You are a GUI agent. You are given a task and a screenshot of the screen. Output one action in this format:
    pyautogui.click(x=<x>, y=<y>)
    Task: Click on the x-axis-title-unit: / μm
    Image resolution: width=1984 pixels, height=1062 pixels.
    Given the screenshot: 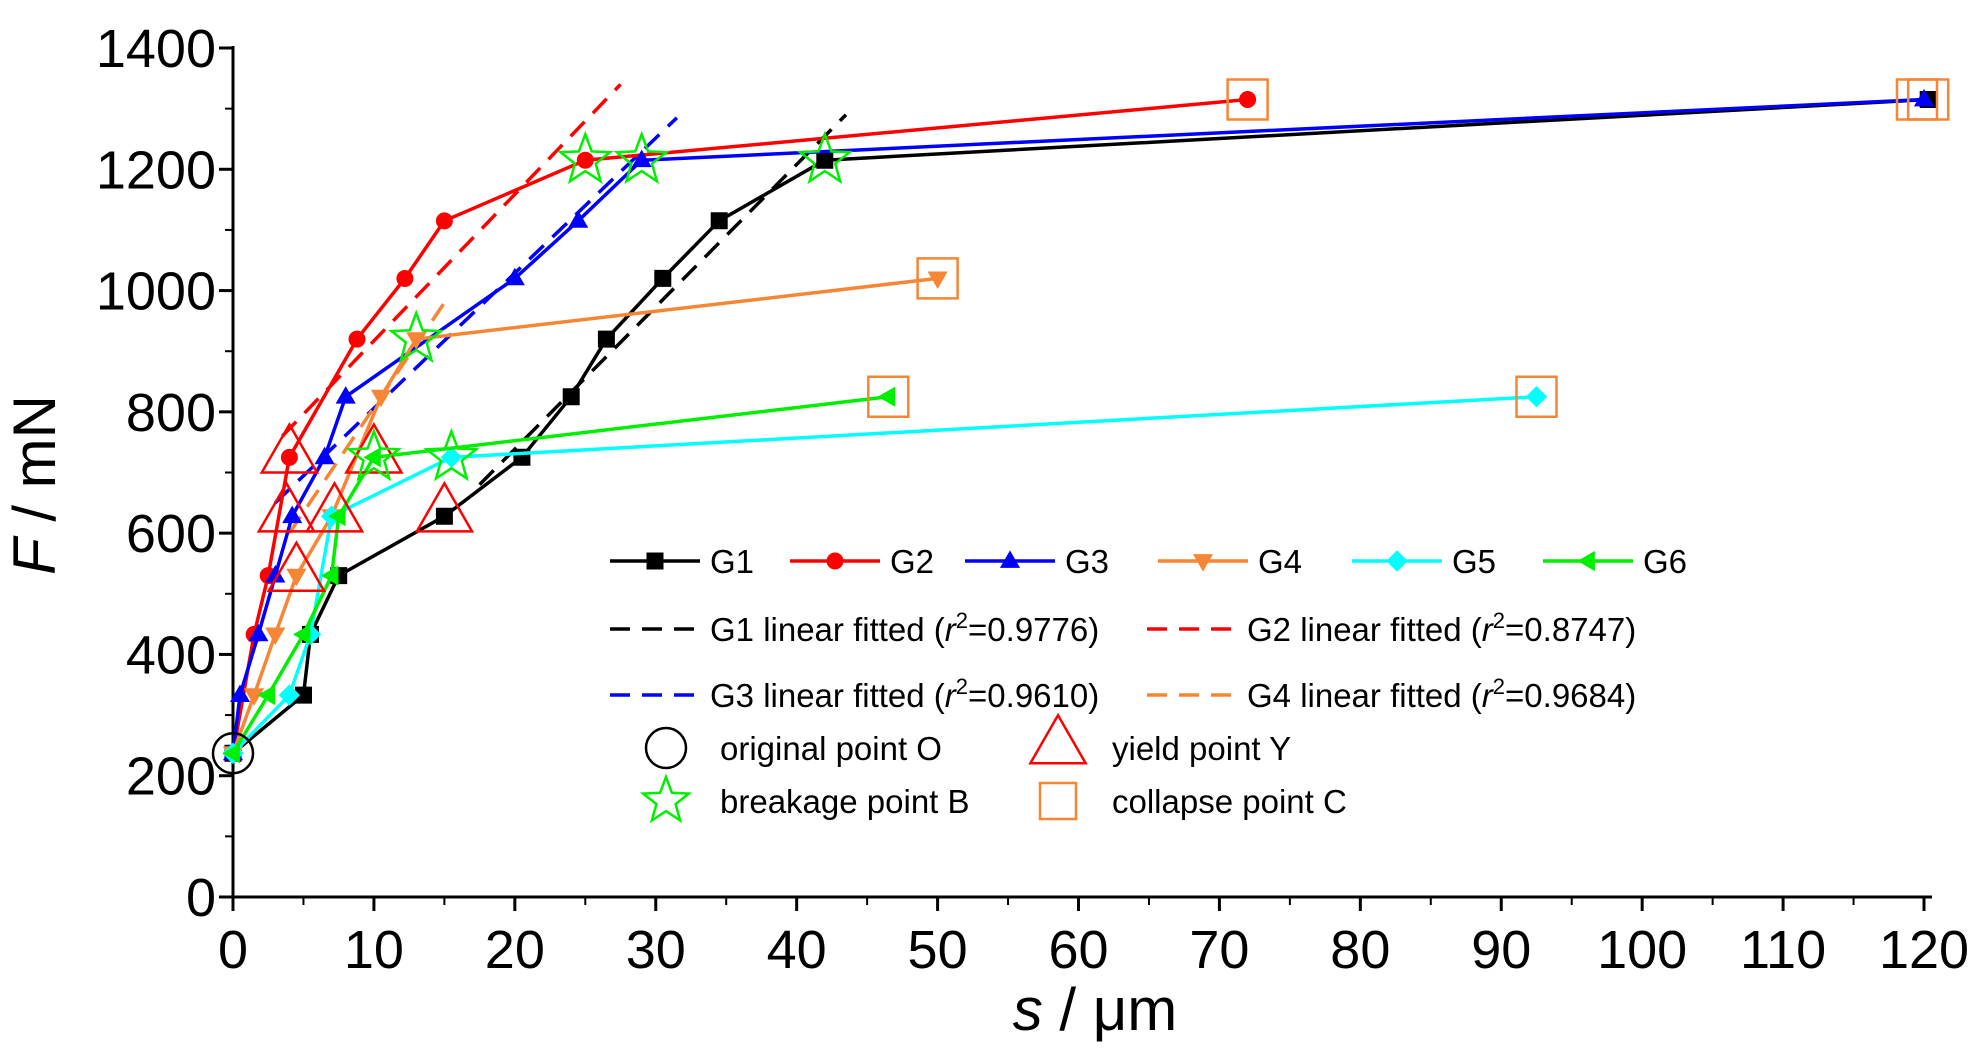 What is the action you would take?
    pyautogui.click(x=1110, y=1009)
    